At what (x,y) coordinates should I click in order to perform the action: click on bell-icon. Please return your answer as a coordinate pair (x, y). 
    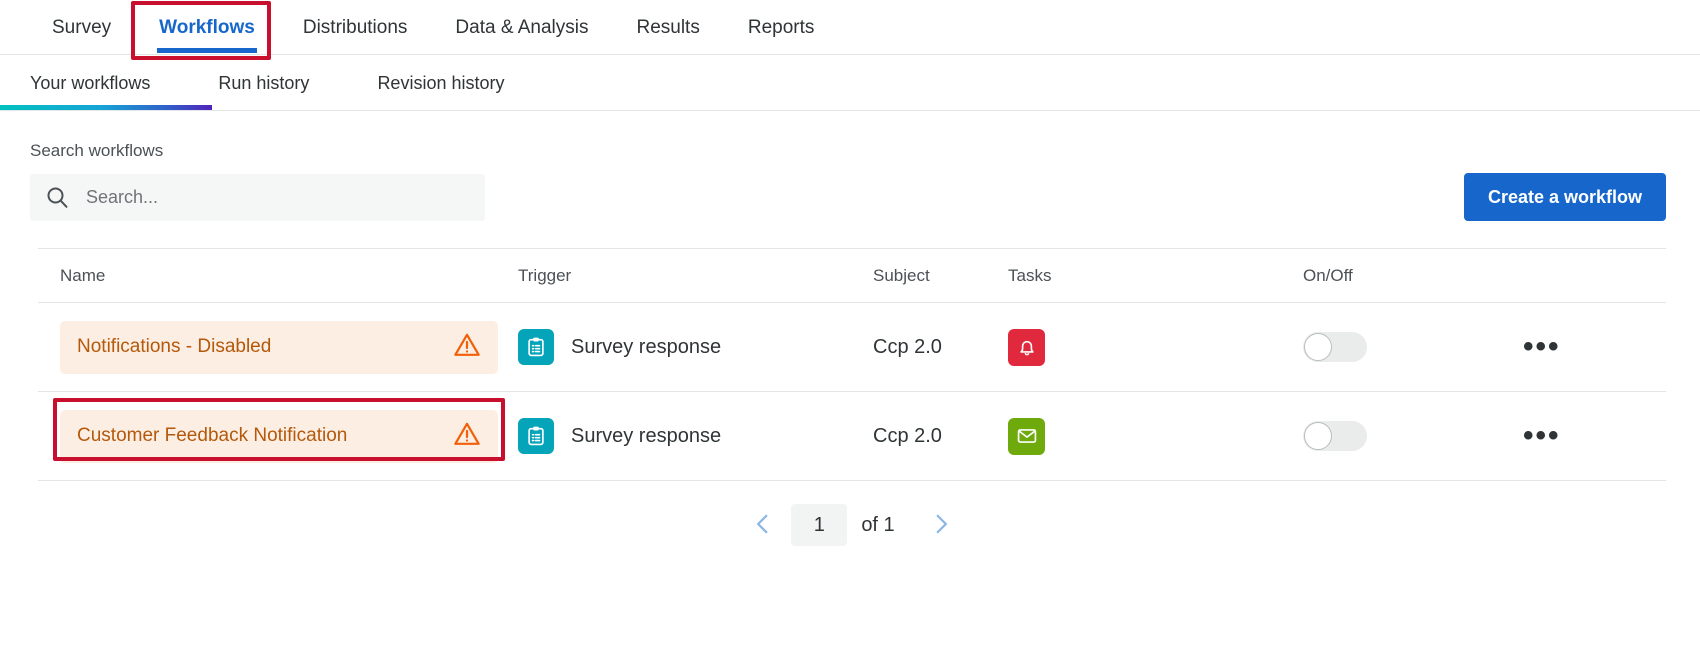
    Looking at the image, I should click on (1026, 347).